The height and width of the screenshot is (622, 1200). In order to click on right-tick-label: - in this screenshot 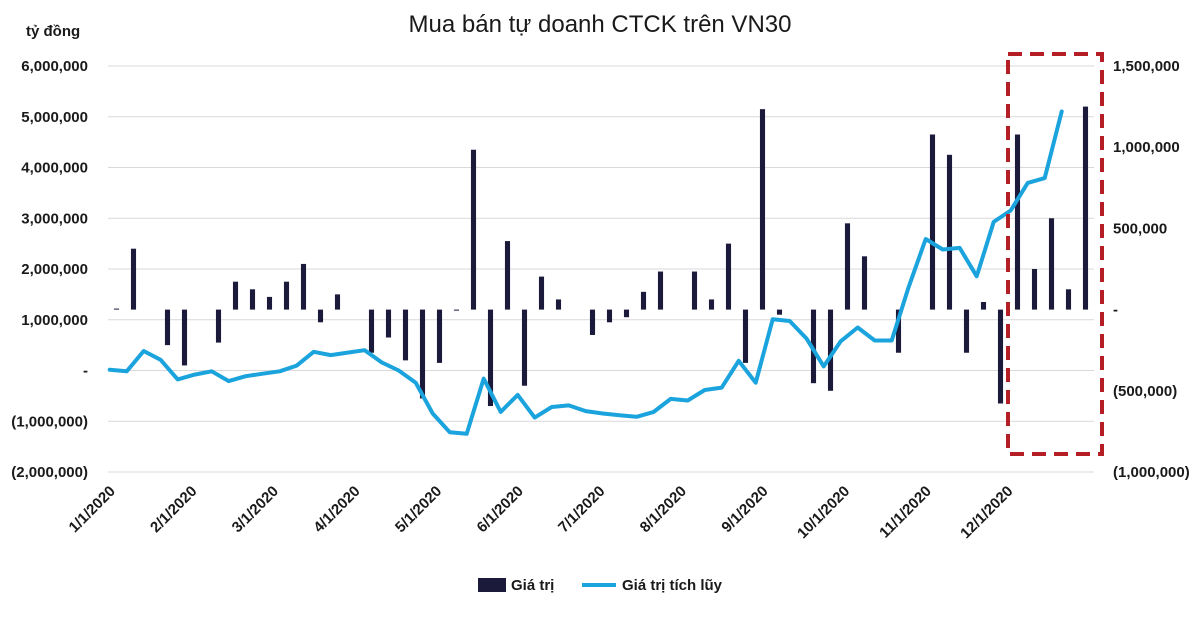, I will do `click(1115, 310)`.